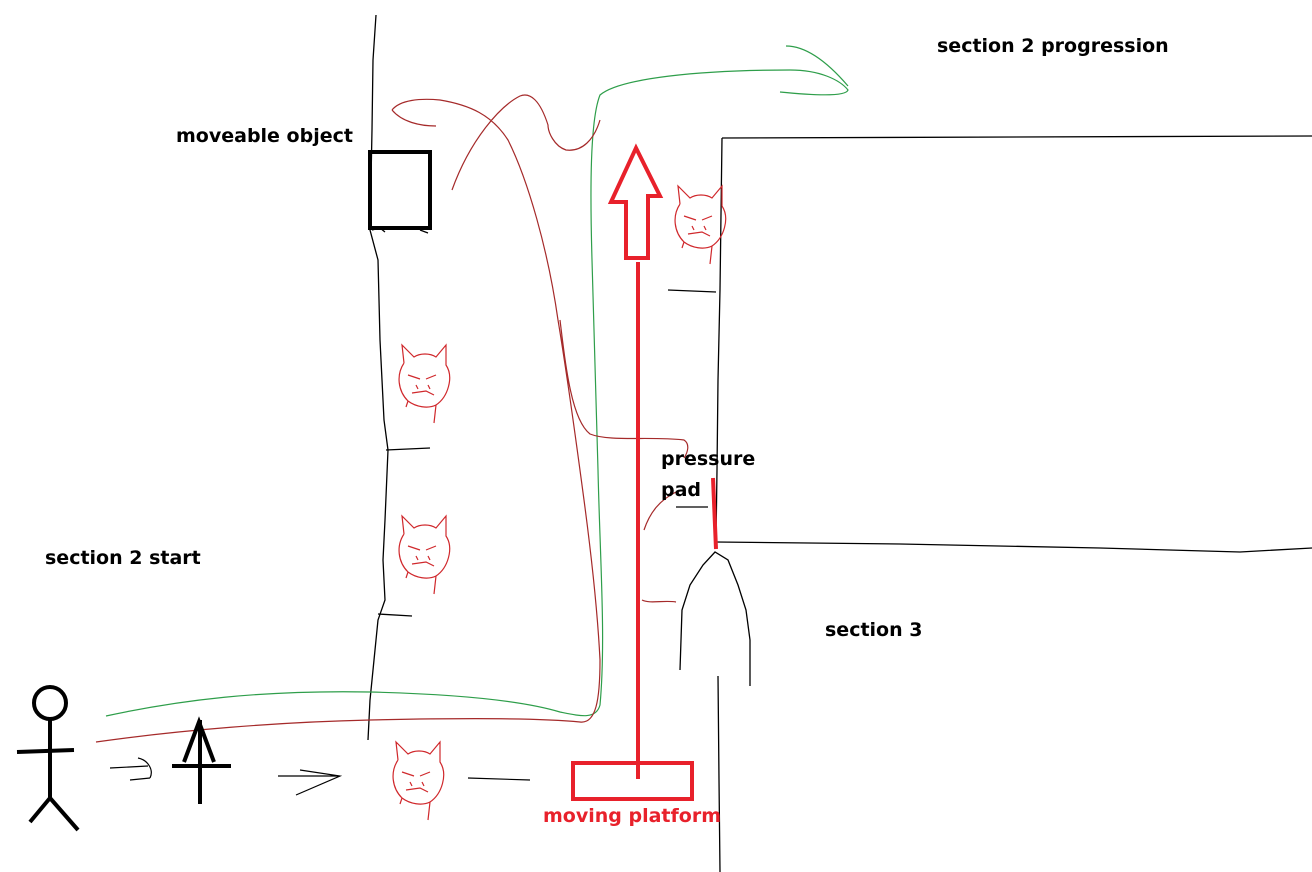  I want to click on lower-ledge, so click(1013, 547).